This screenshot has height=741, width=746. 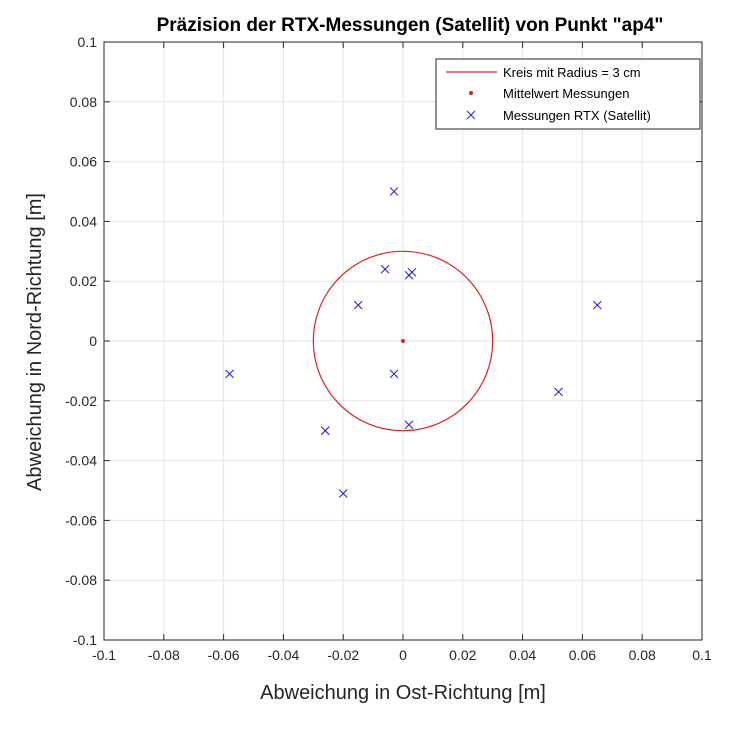 What do you see at coordinates (81, 580) in the screenshot?
I see `y-tick-label: -0.08` at bounding box center [81, 580].